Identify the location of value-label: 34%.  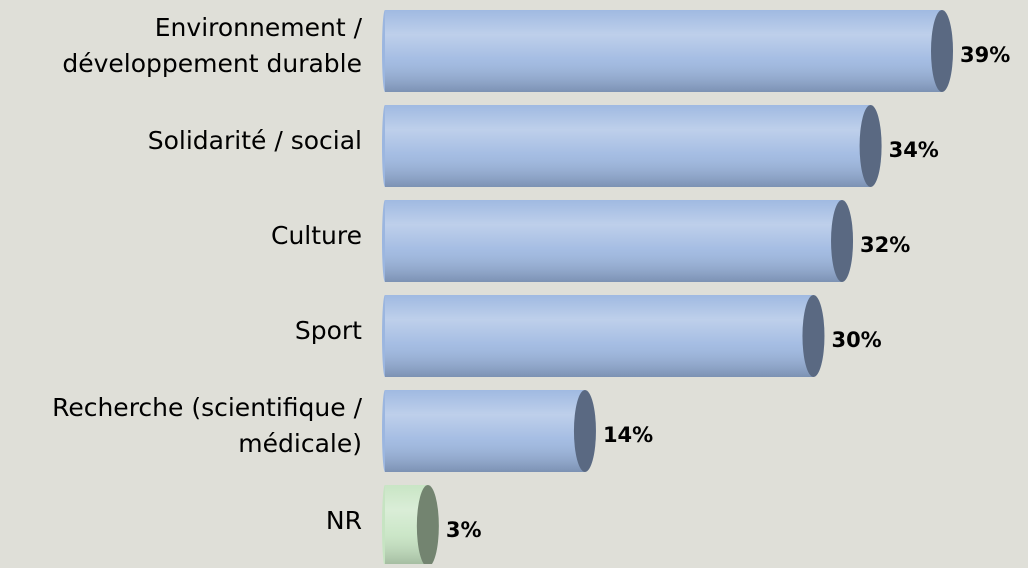
(914, 150).